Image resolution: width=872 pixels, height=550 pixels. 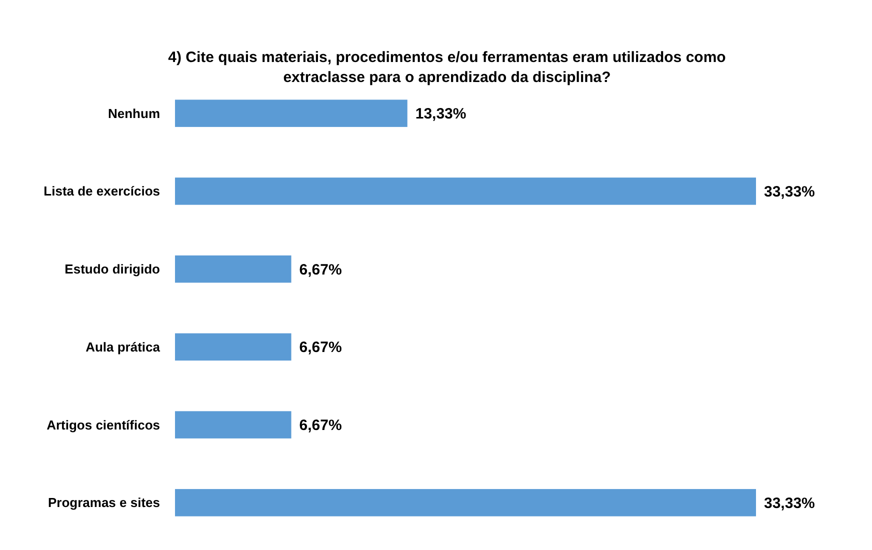 I want to click on y-tick-label: Lista de exercícios, so click(x=102, y=191).